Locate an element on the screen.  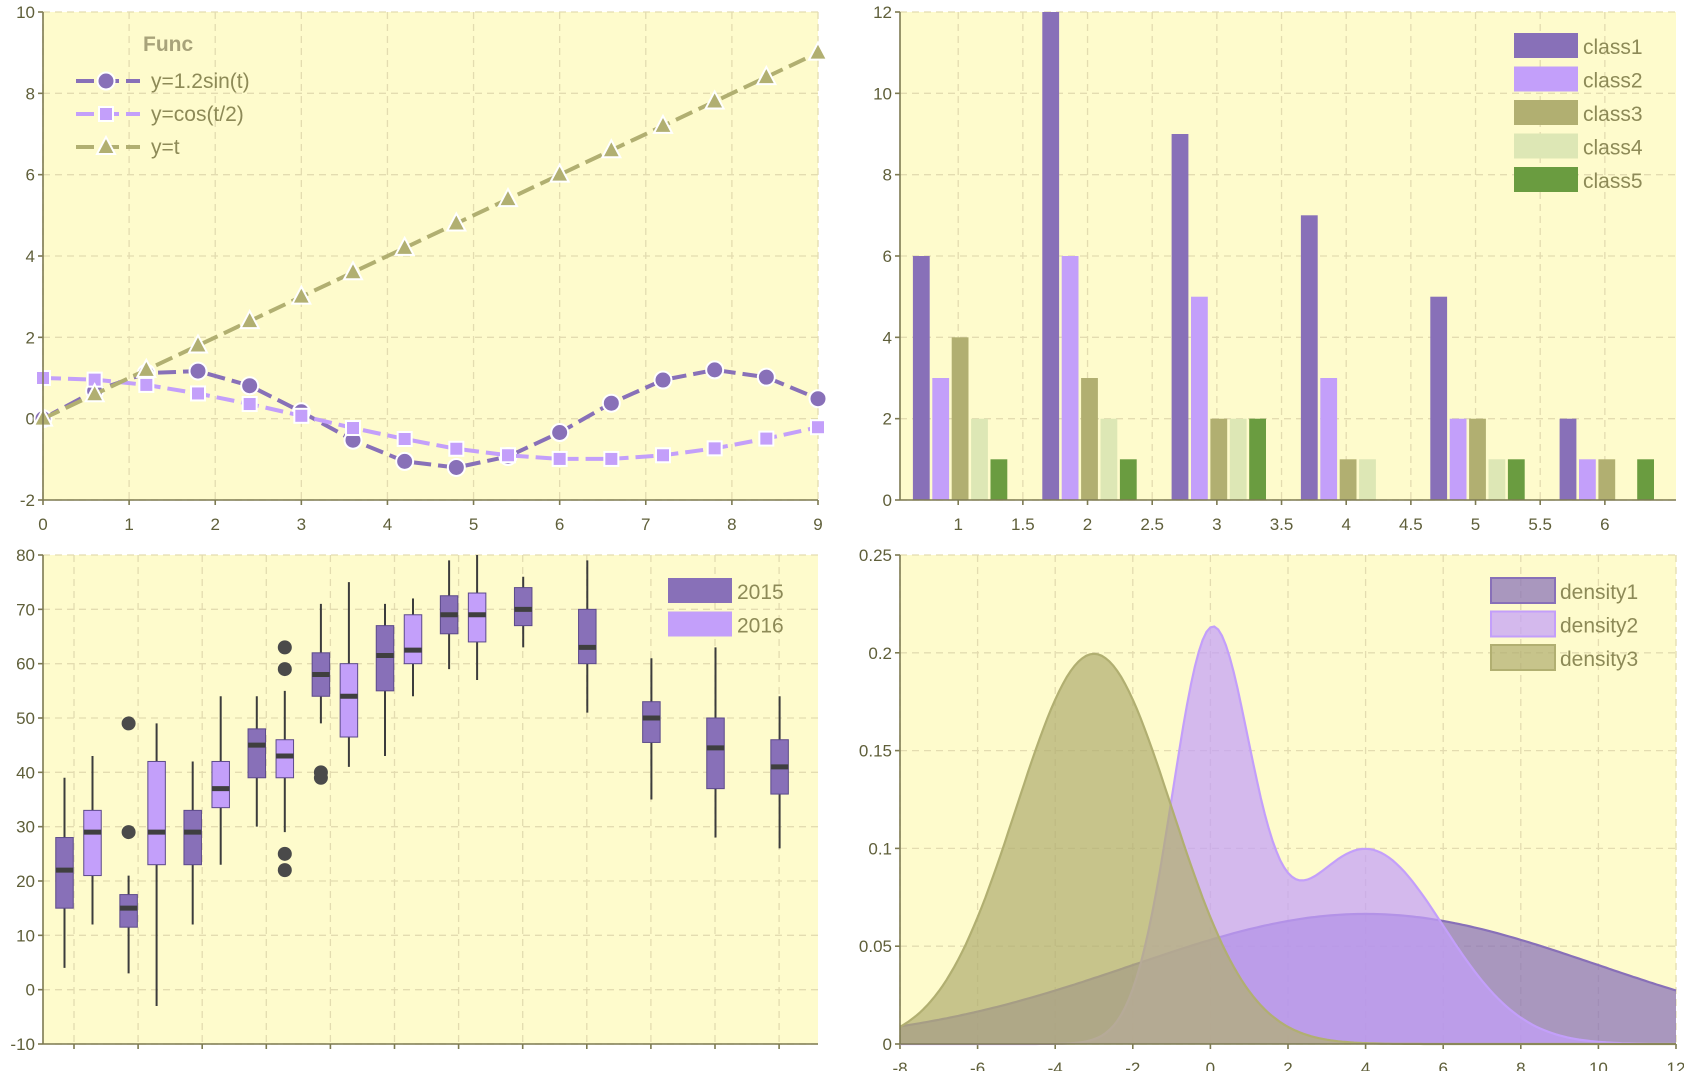
box-y-tick-label: 10 is located at coordinates (25, 935).